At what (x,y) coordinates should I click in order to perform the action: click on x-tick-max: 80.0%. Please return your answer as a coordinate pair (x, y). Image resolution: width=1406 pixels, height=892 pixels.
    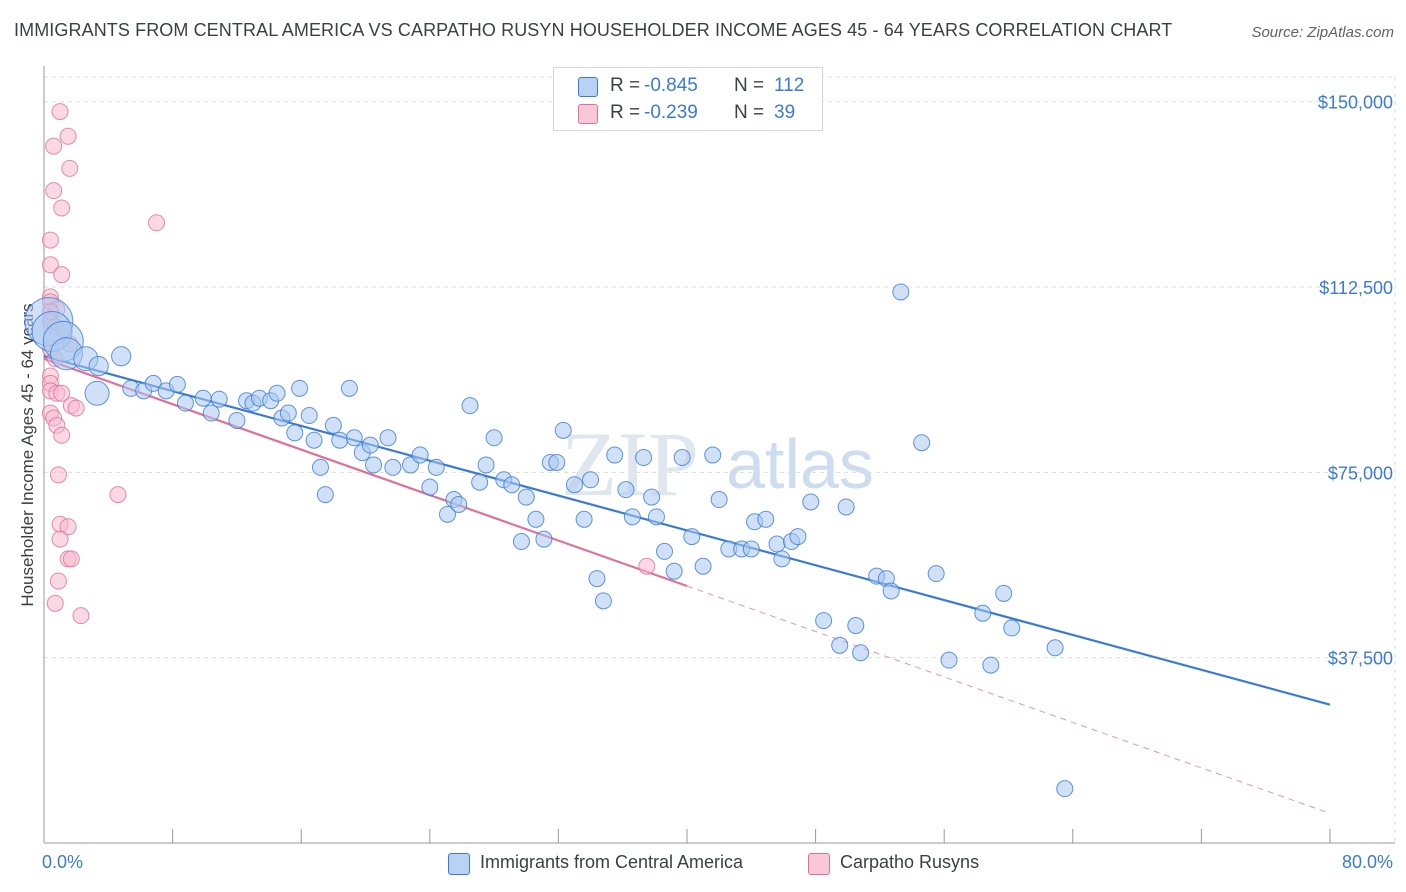
    Looking at the image, I should click on (1367, 862).